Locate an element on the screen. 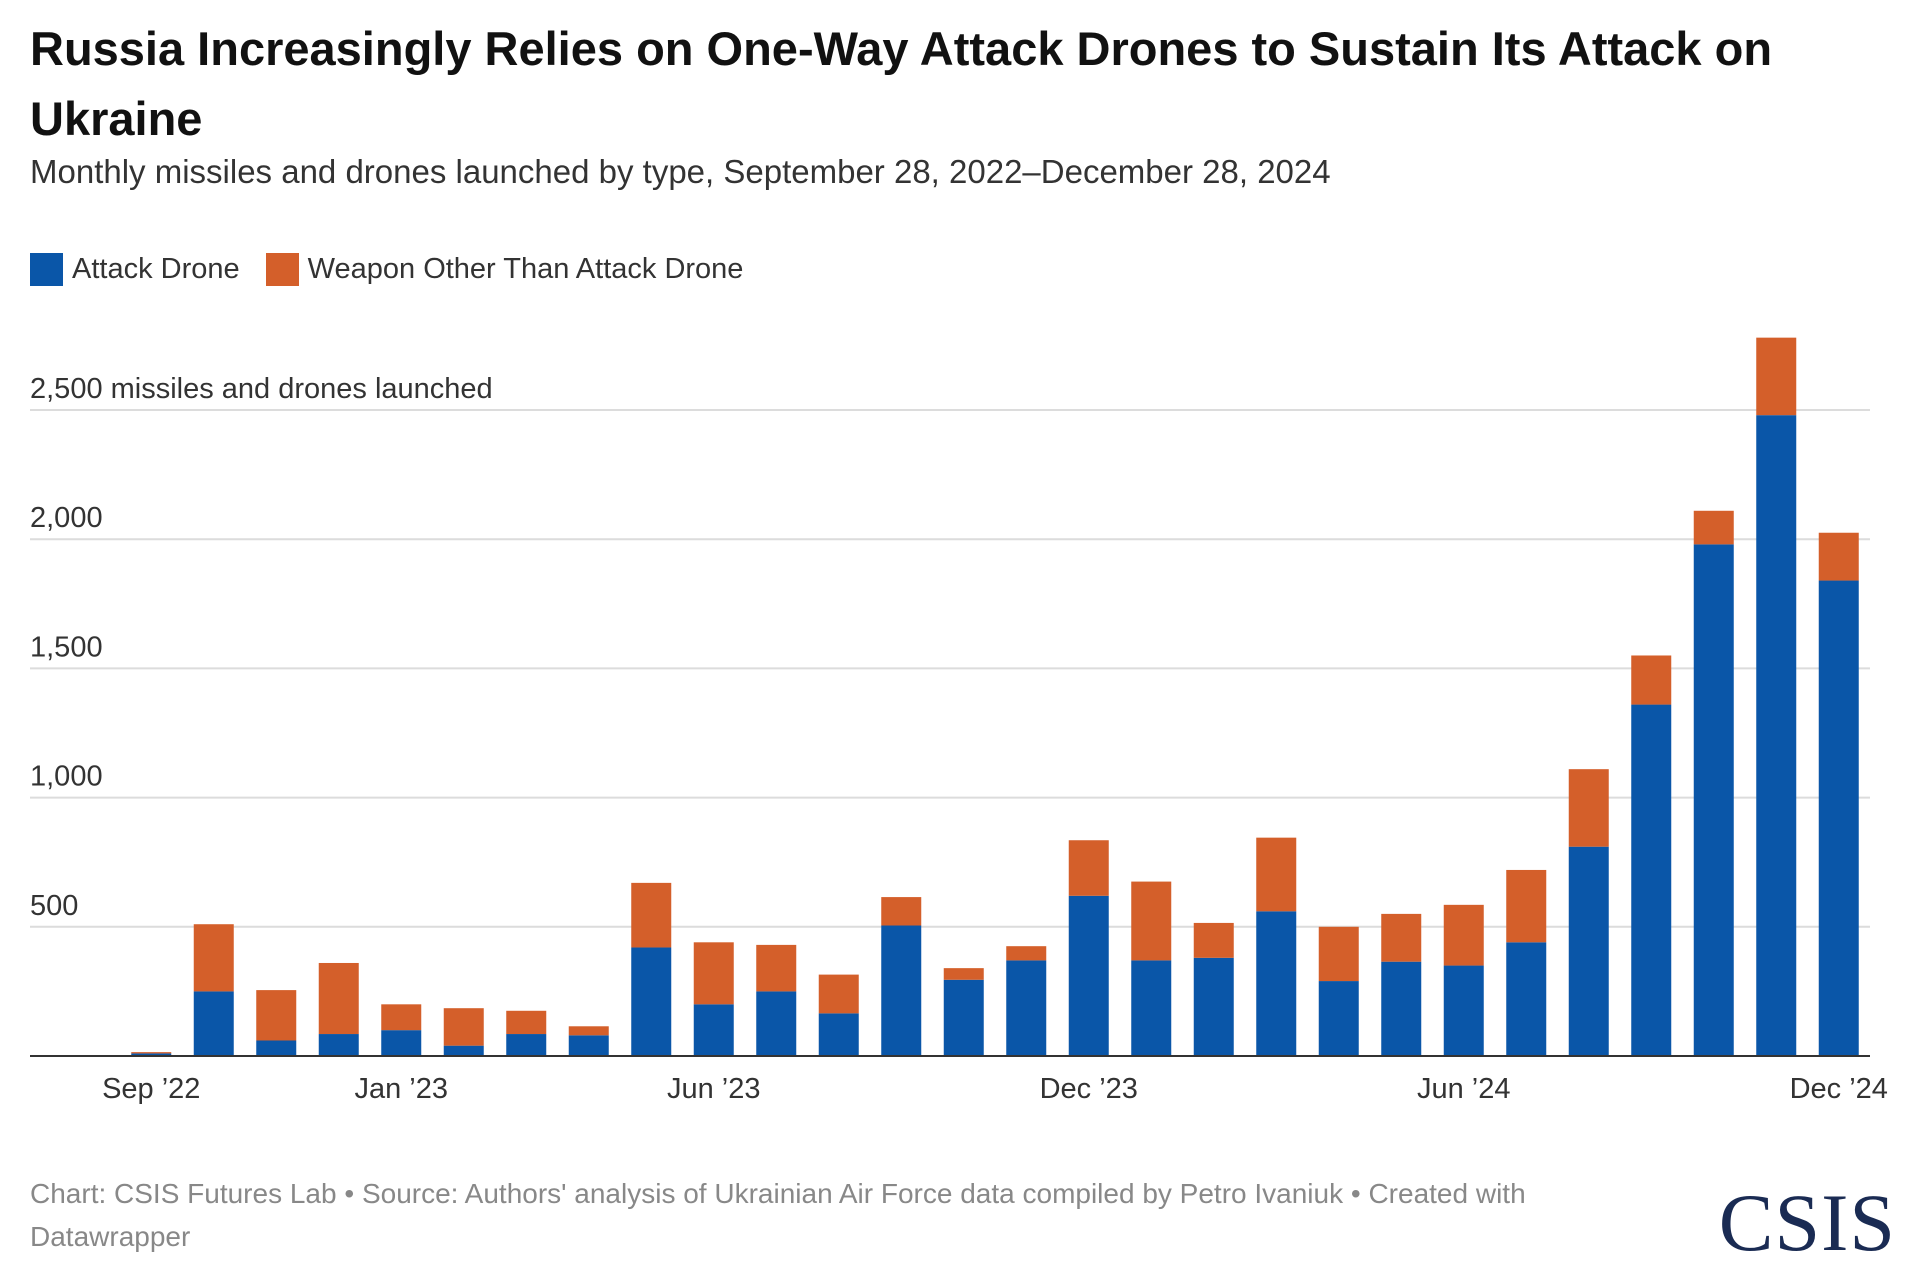 Image resolution: width=1920 pixels, height=1270 pixels. x-tick-label: Dec ’24 is located at coordinates (1839, 1089).